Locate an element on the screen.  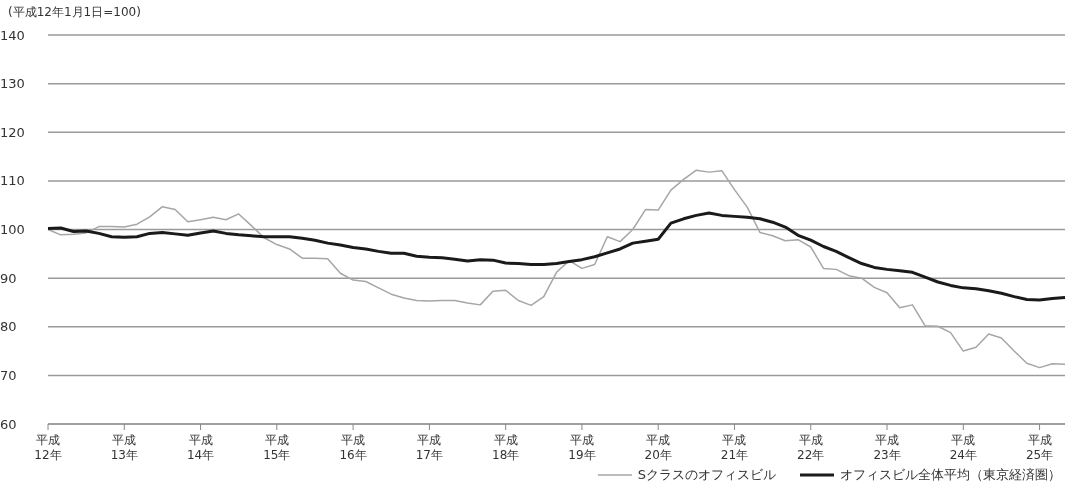
x-tick-label: 平成 17年 is located at coordinates (429, 447).